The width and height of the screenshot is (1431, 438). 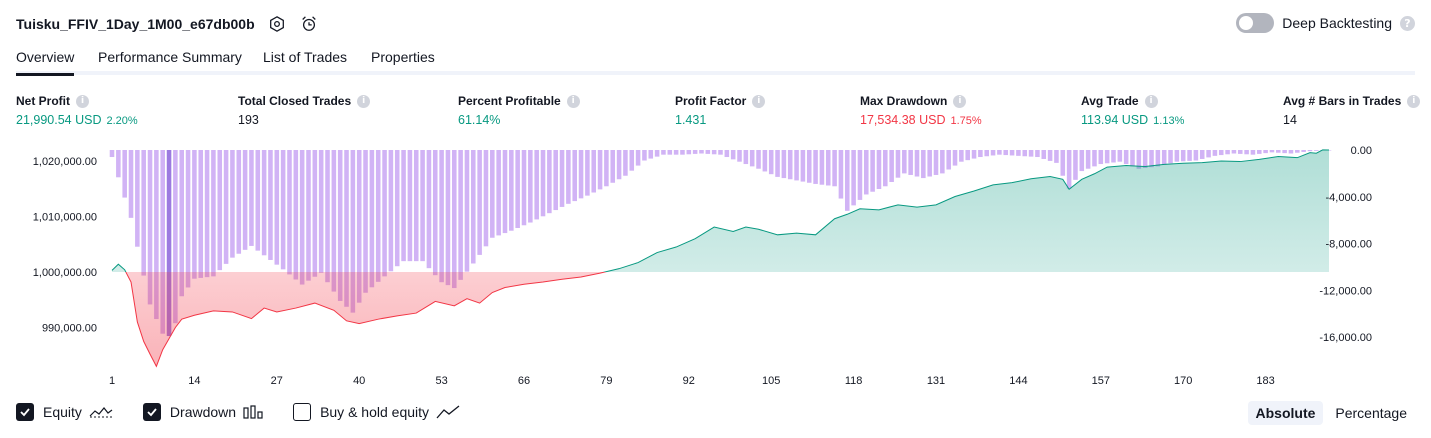 I want to click on left-axis-tick-label: 1,020,000.00, so click(x=65, y=162).